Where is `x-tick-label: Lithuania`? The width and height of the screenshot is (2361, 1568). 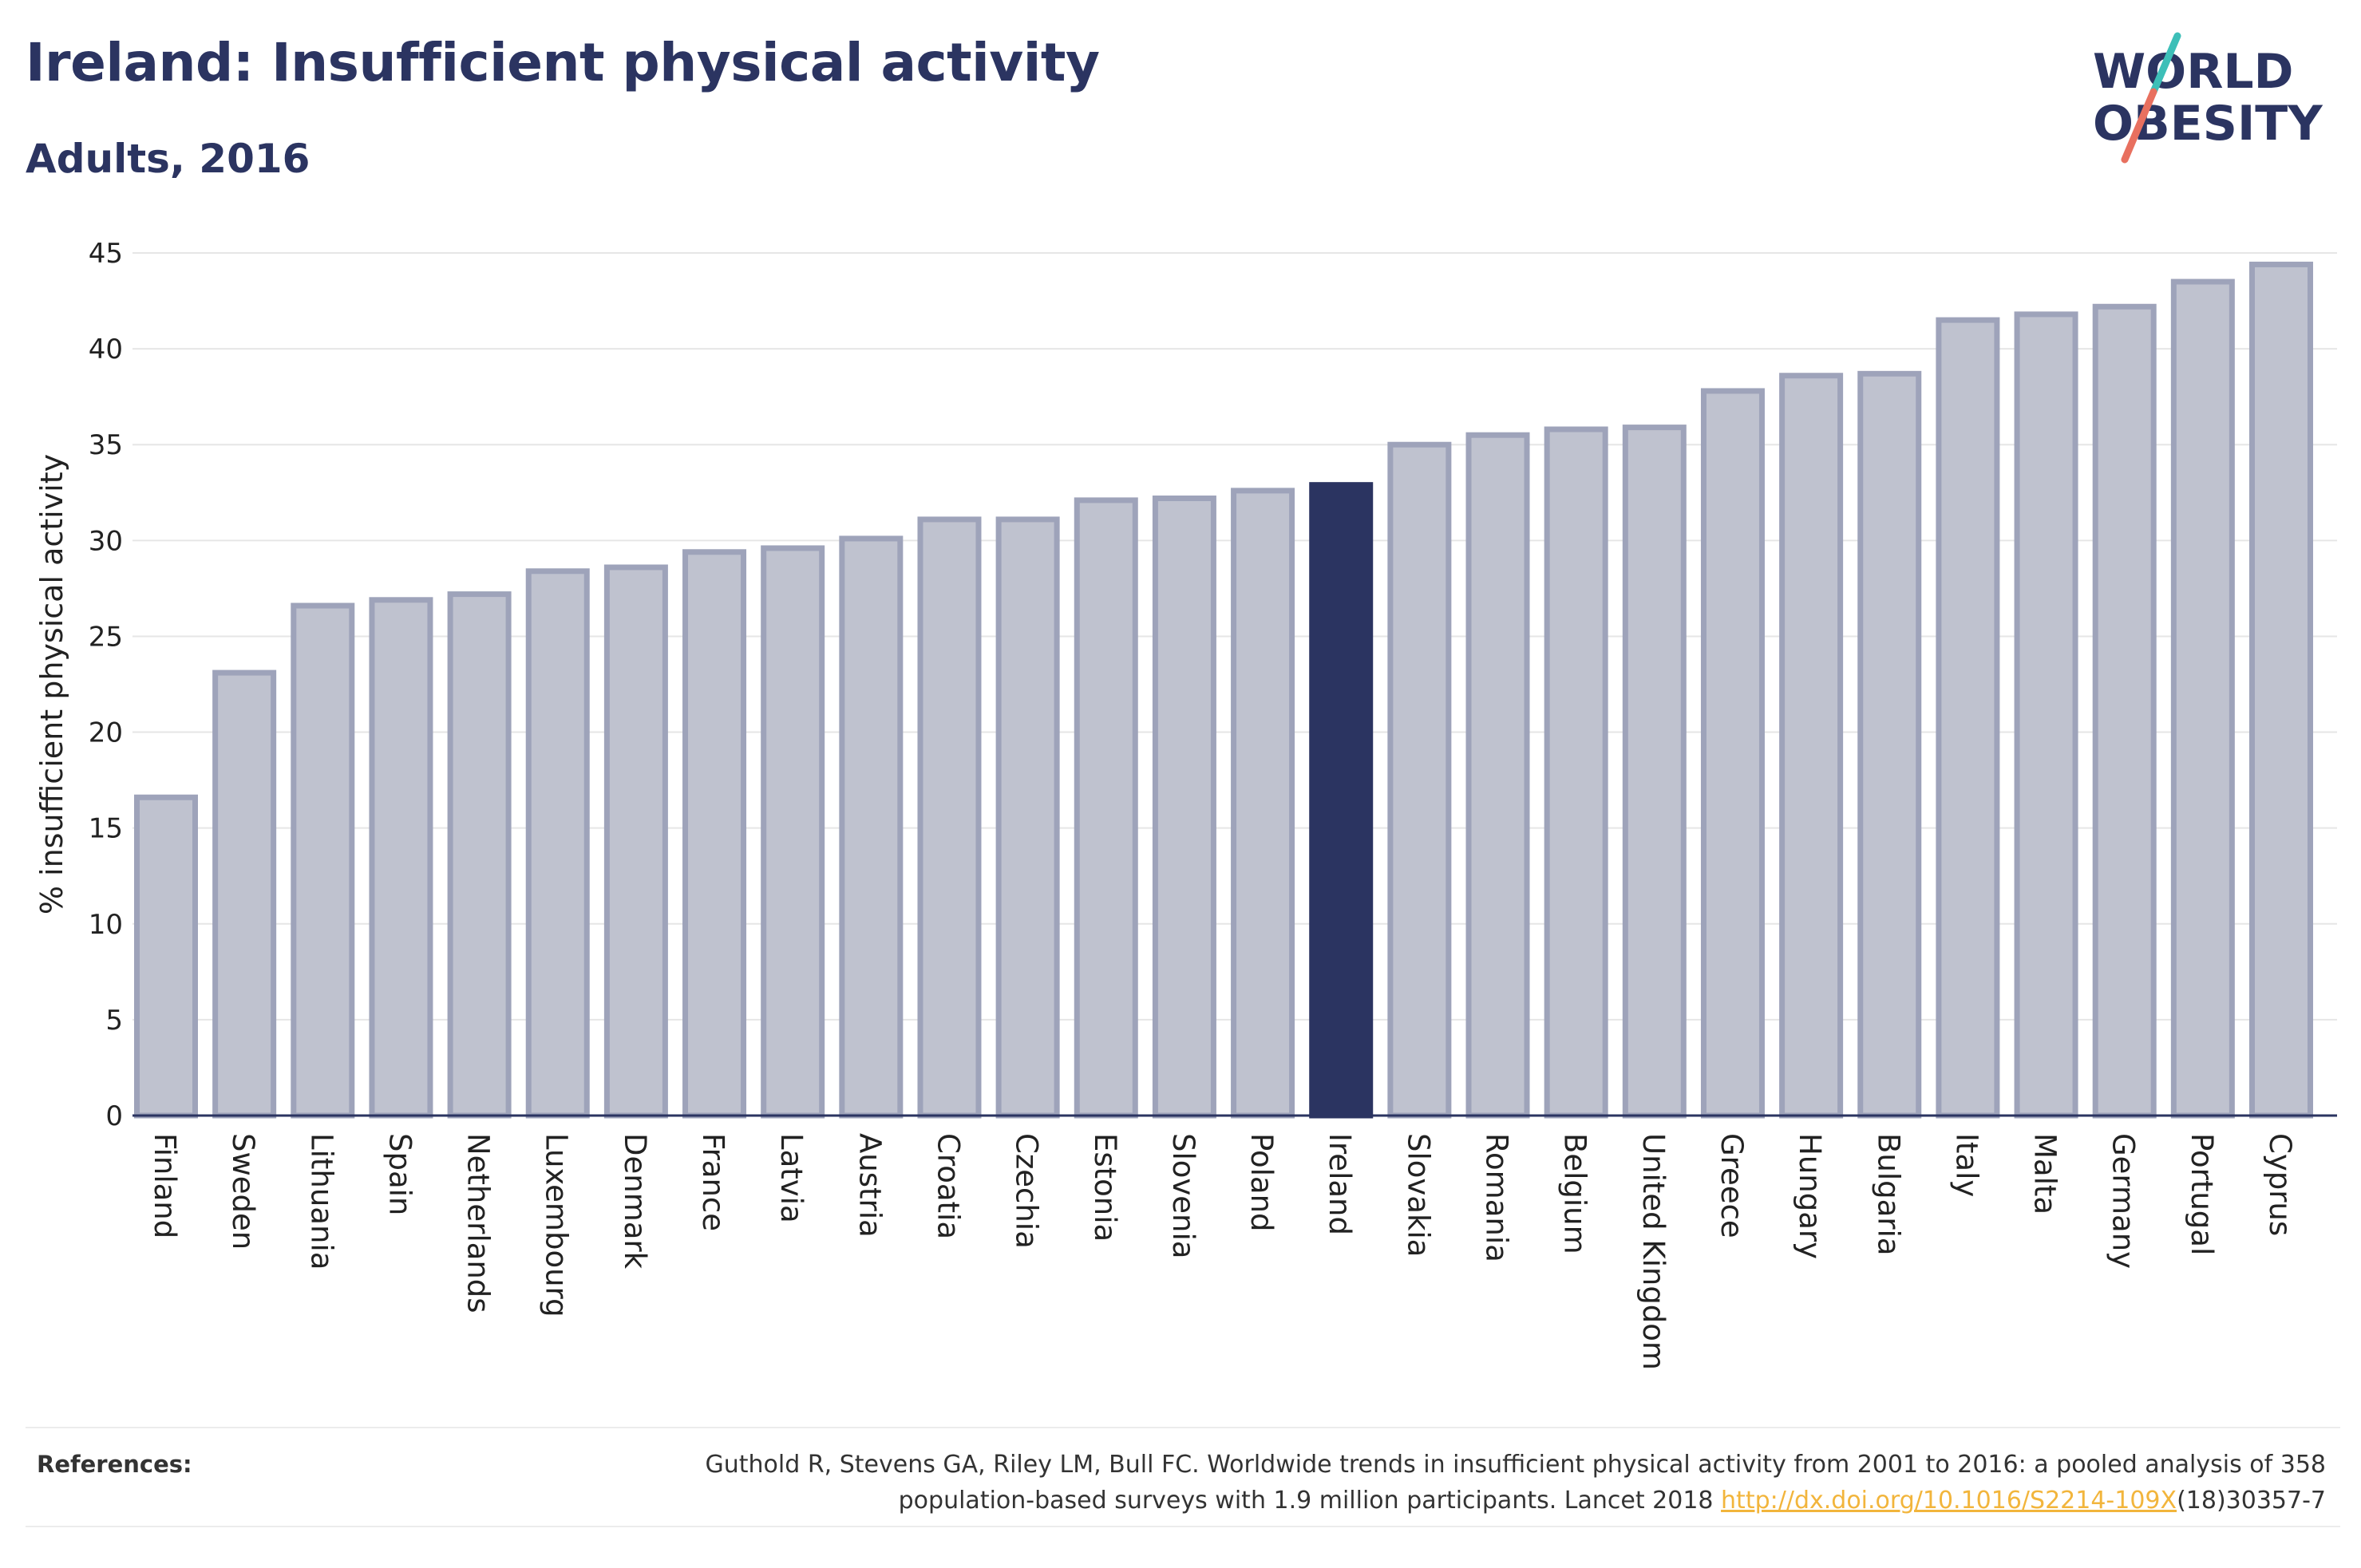
x-tick-label: Lithuania is located at coordinates (321, 1201).